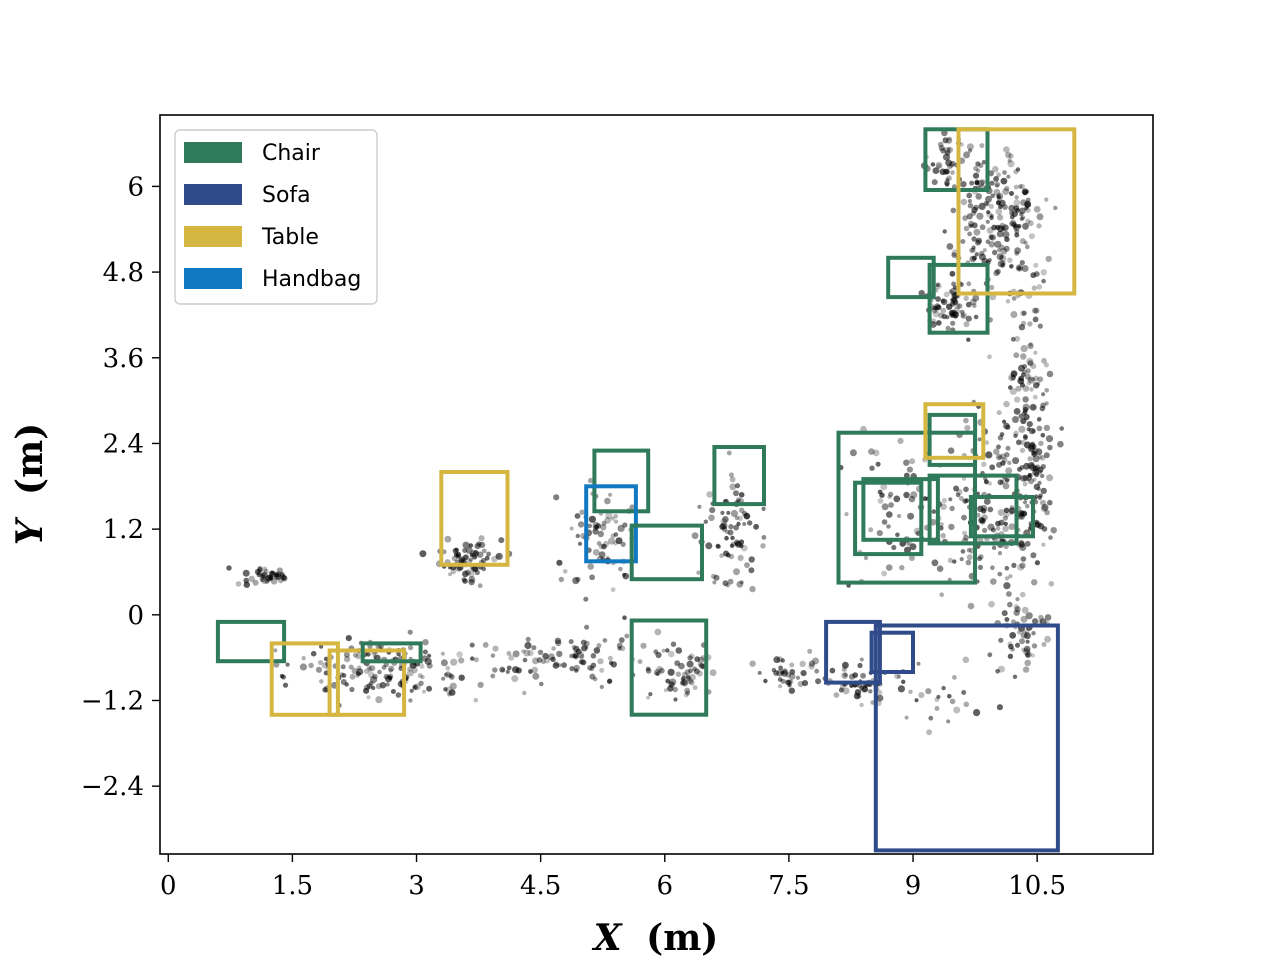  Describe the element at coordinates (168, 886) in the screenshot. I see `x-tick-label: 0` at that location.